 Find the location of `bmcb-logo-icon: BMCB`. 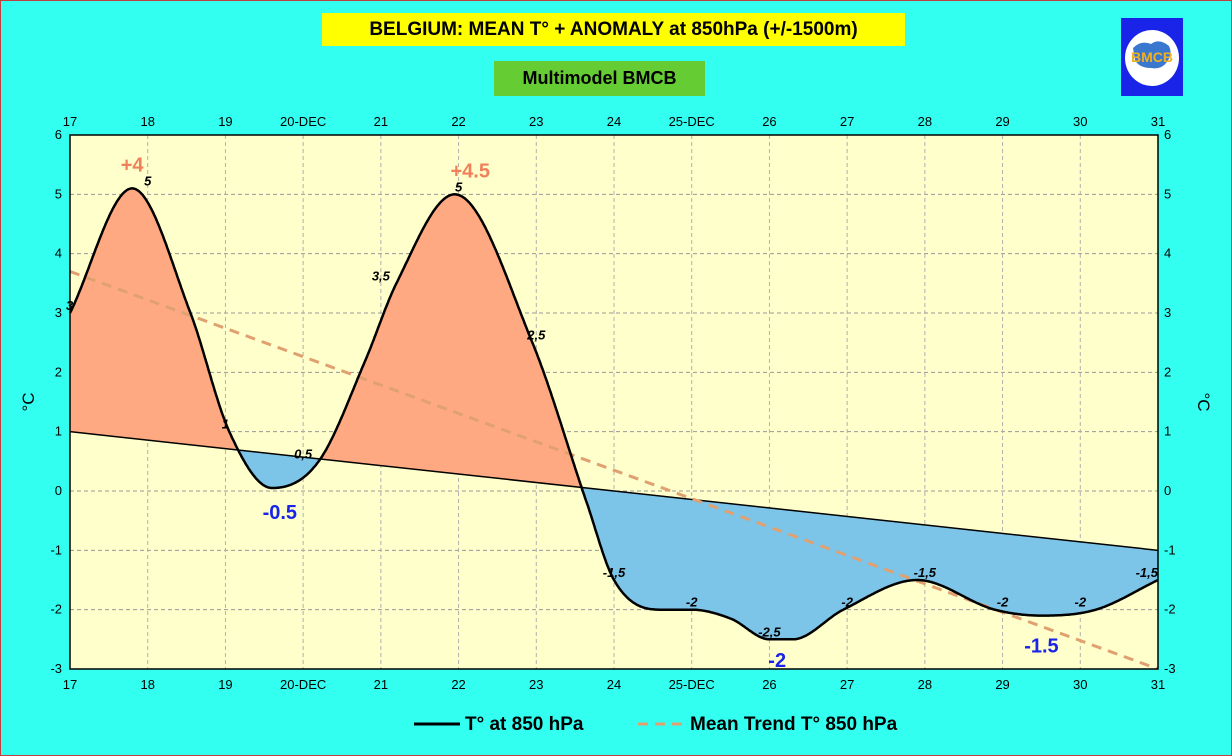

bmcb-logo-icon: BMCB is located at coordinates (1152, 57).